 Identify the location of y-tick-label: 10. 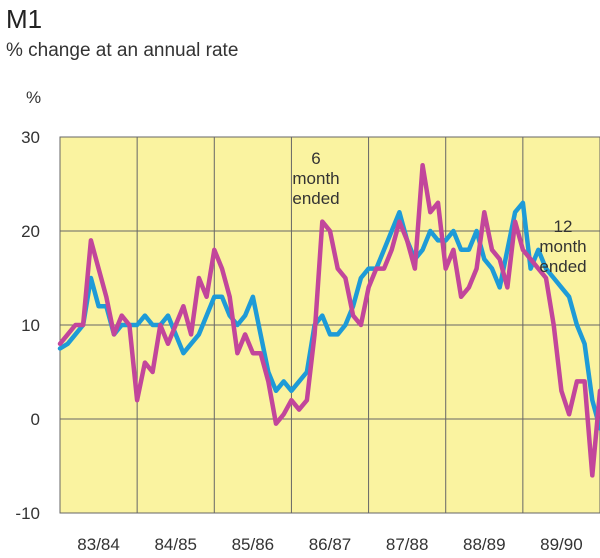
(30, 325).